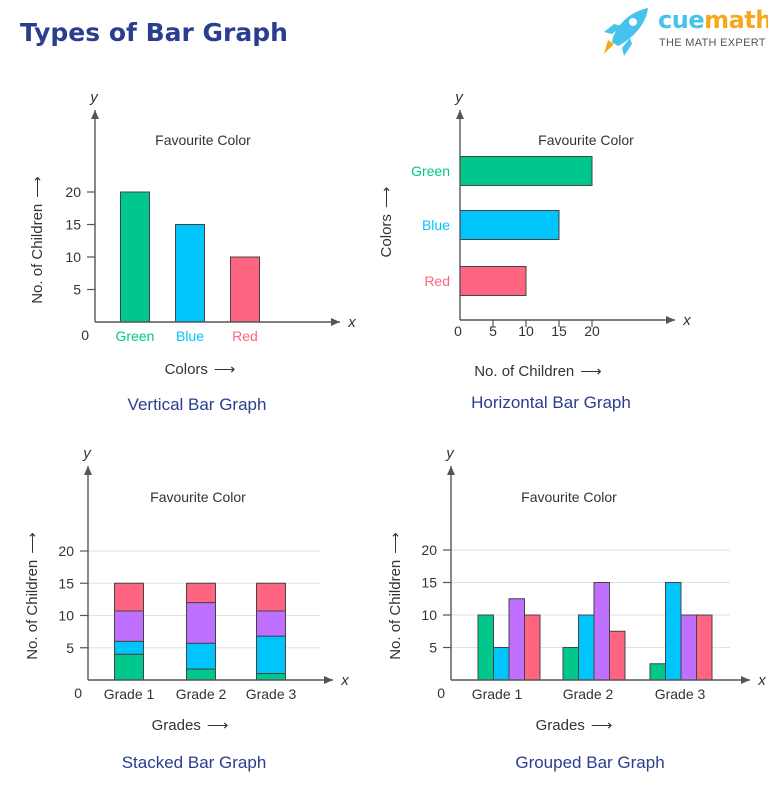  I want to click on x-axis-label: No. of Children ⟶, so click(538, 371).